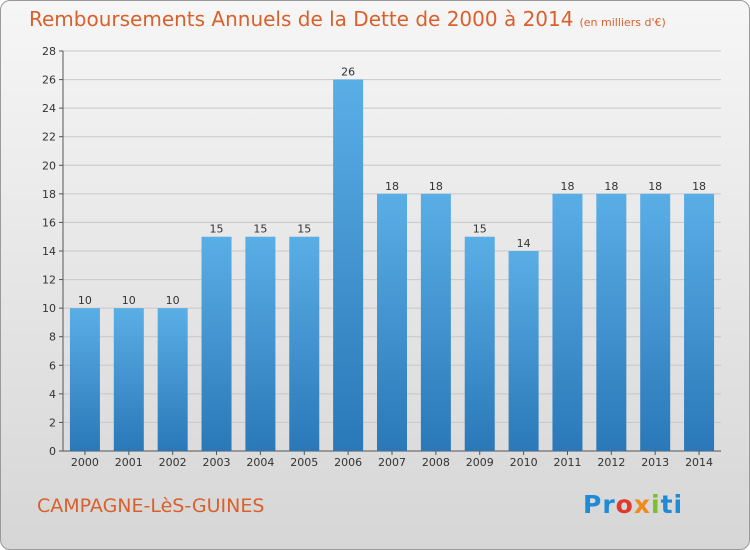 This screenshot has width=750, height=550. I want to click on bar-2003, so click(216, 343).